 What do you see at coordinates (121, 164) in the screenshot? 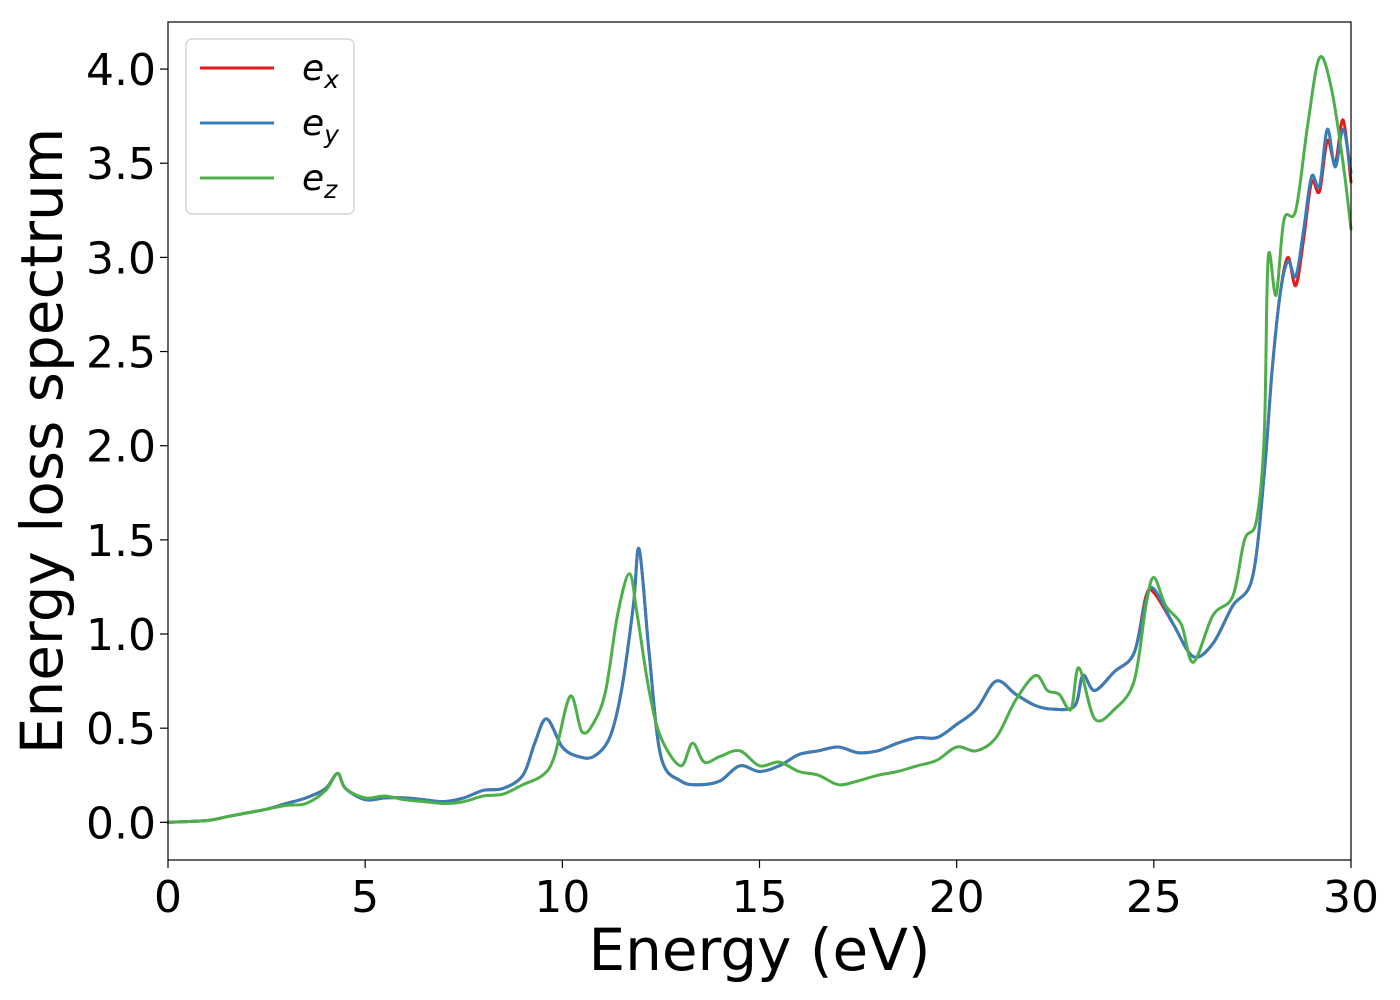
I see `y-tick-label: 3.5` at bounding box center [121, 164].